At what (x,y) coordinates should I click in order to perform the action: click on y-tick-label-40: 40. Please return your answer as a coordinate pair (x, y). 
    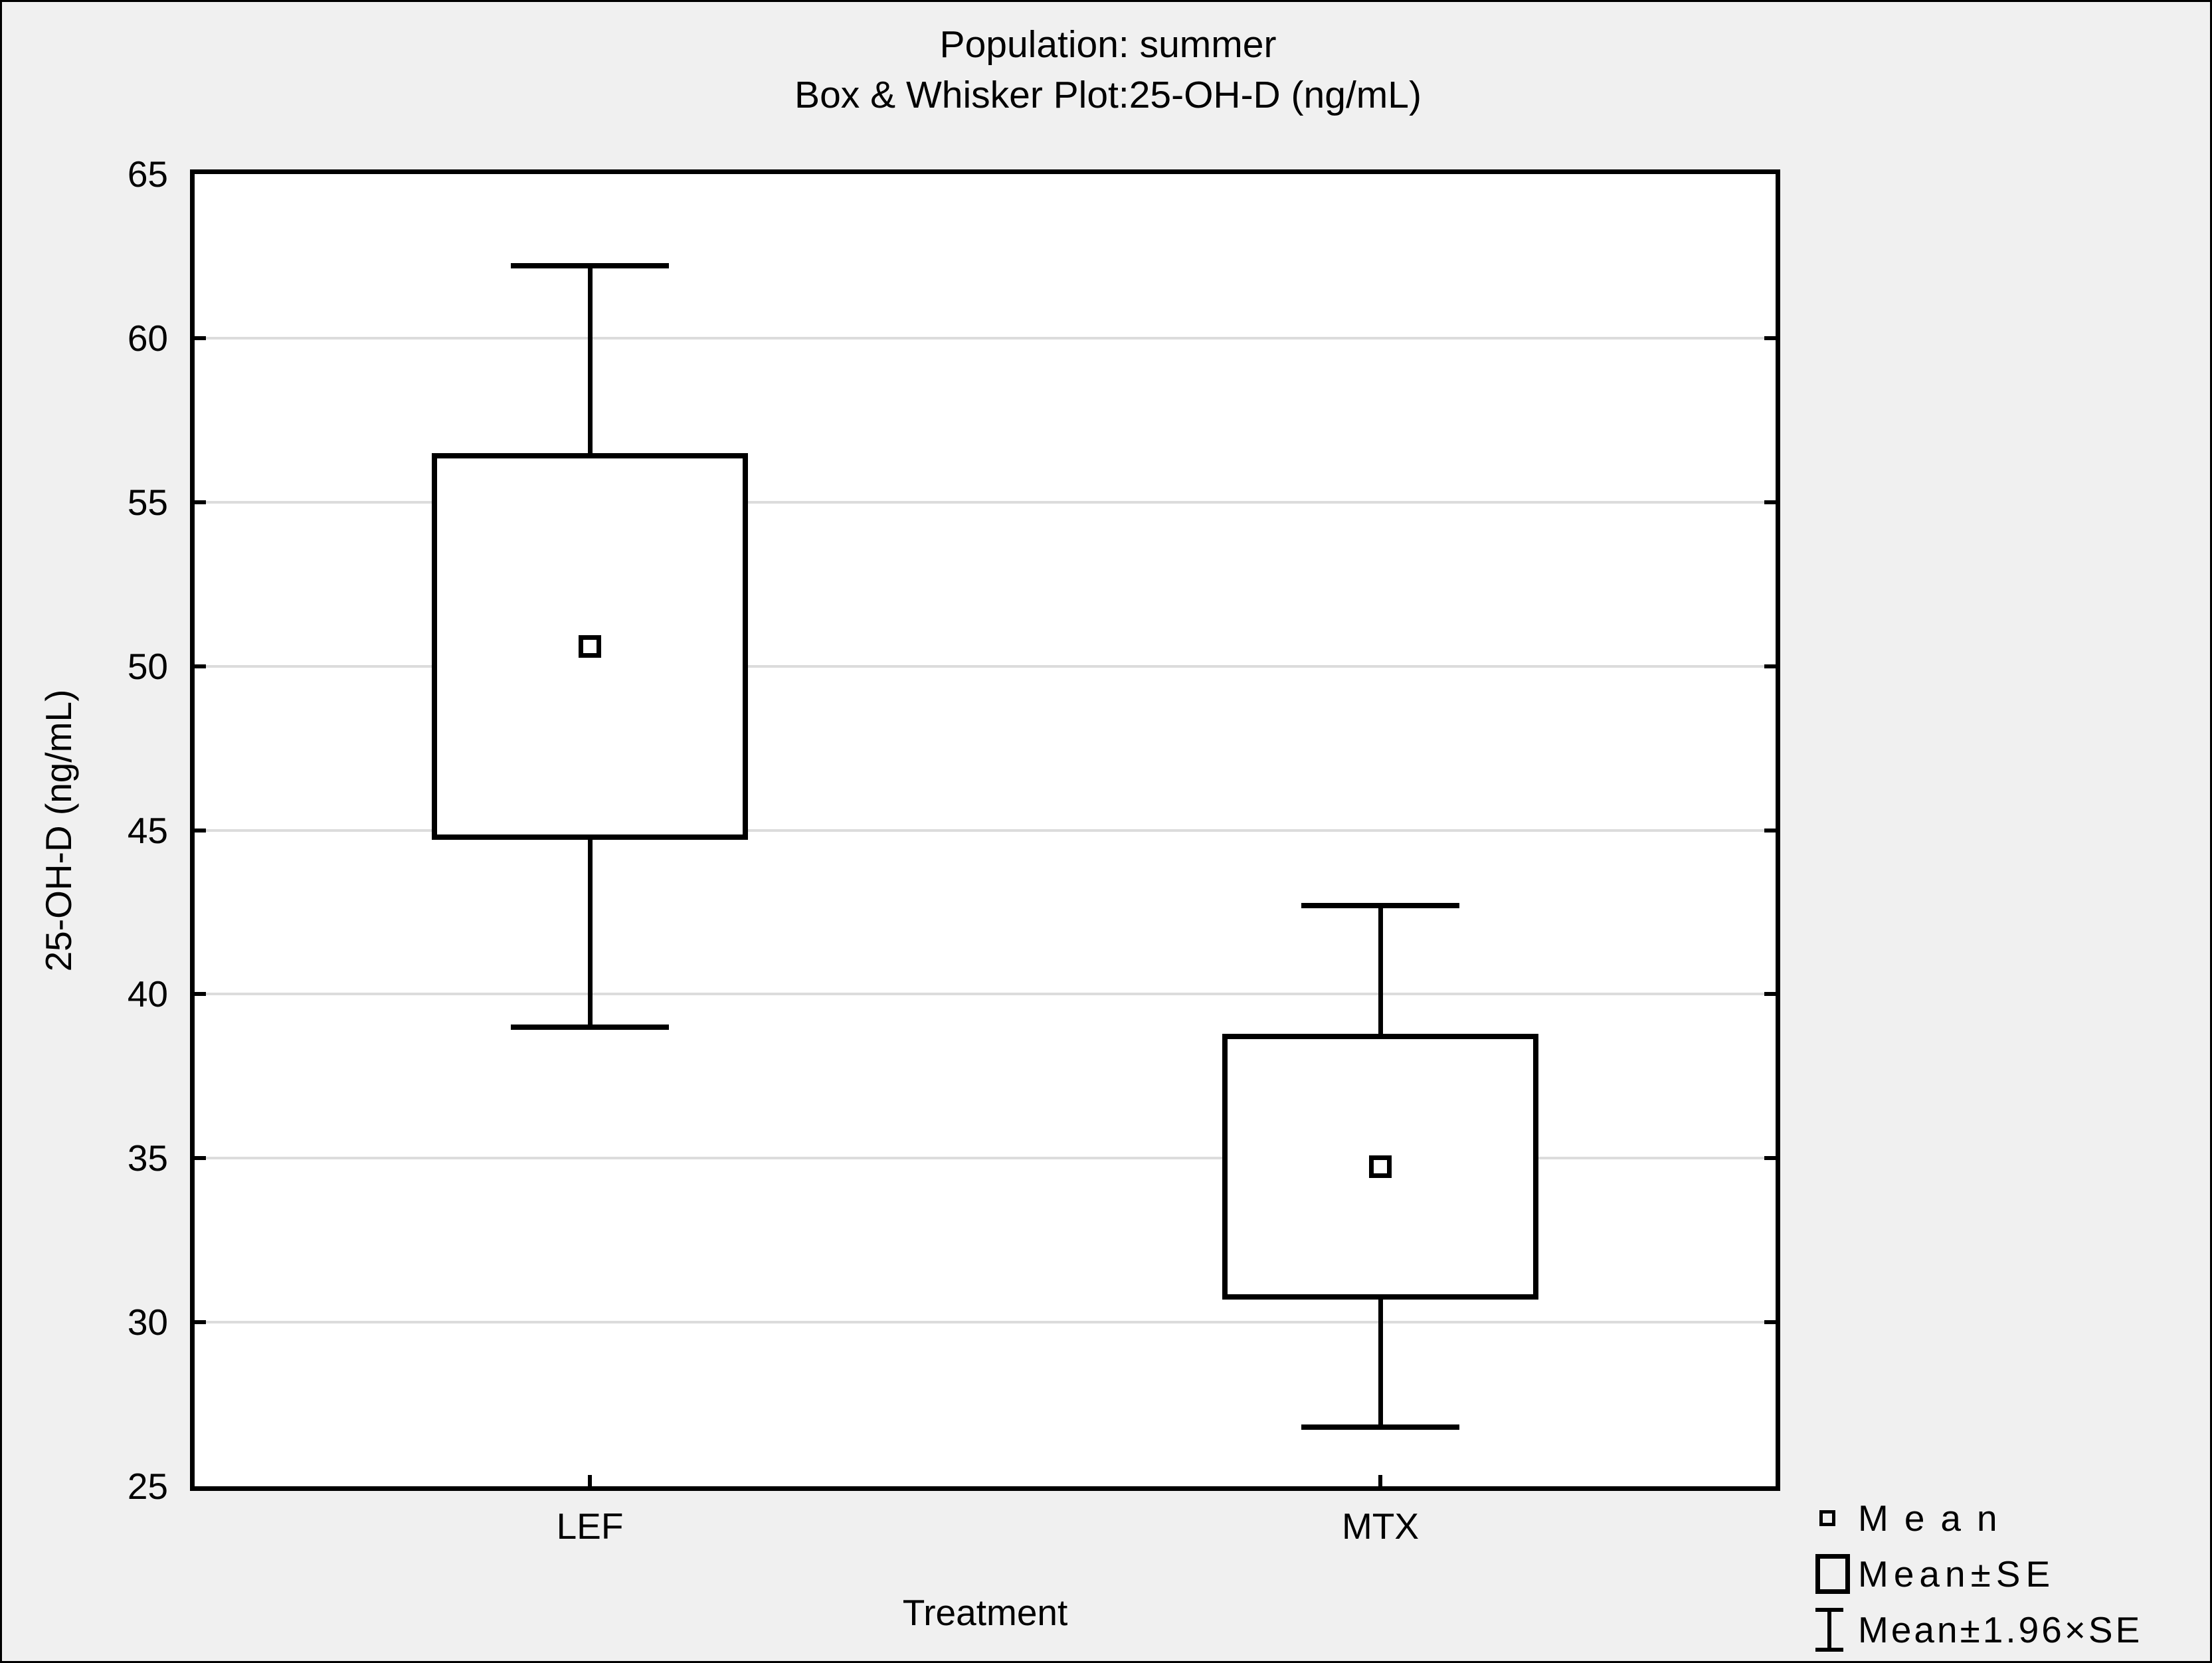
    Looking at the image, I should click on (147, 994).